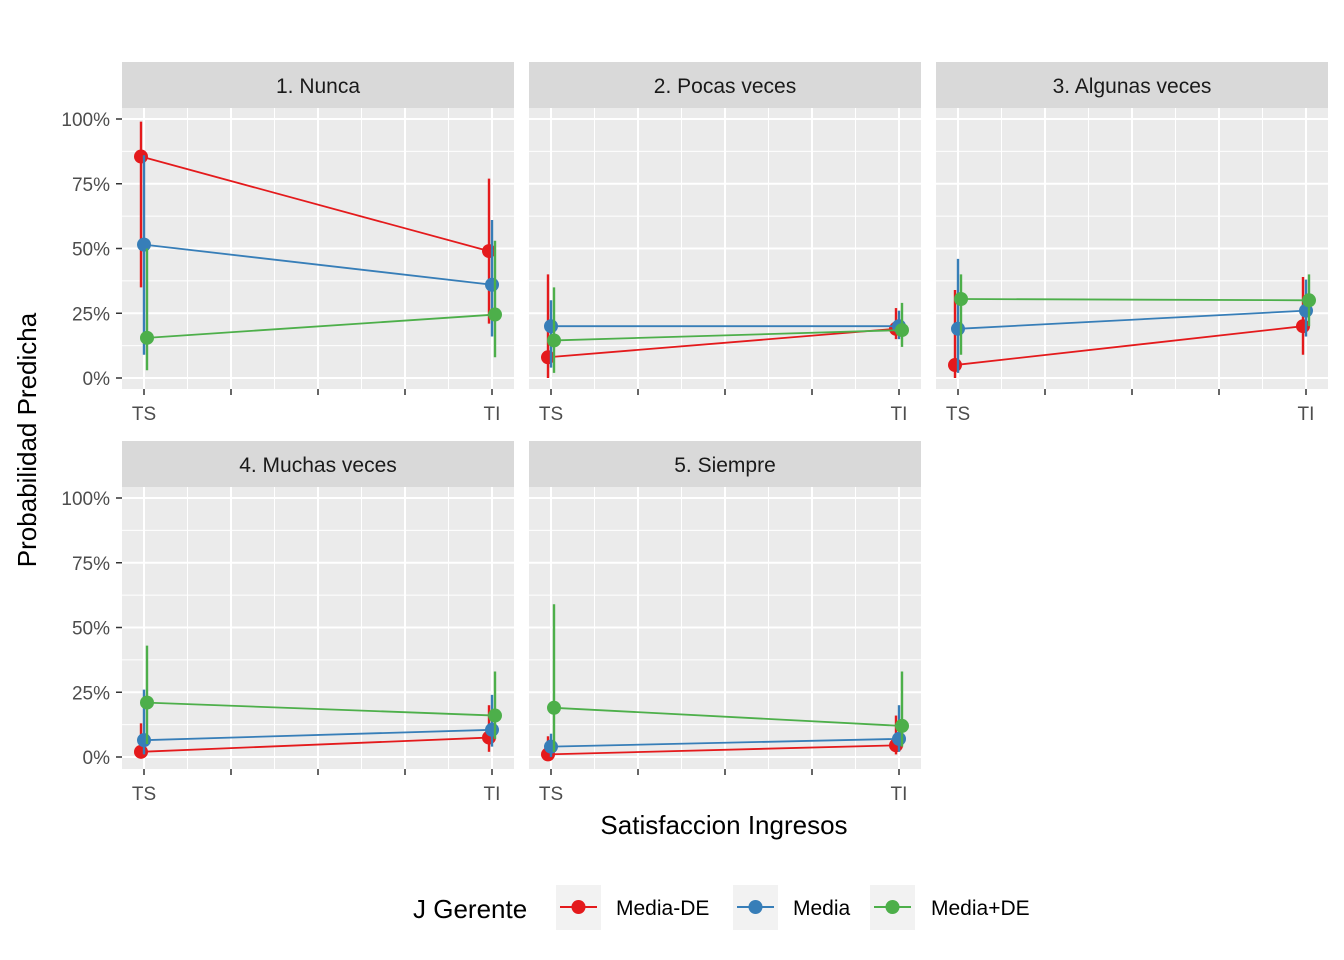  I want to click on facet-panel: 4. Muchas veces TS TI 0% 25% 50% 75% 100%, so click(287, 623).